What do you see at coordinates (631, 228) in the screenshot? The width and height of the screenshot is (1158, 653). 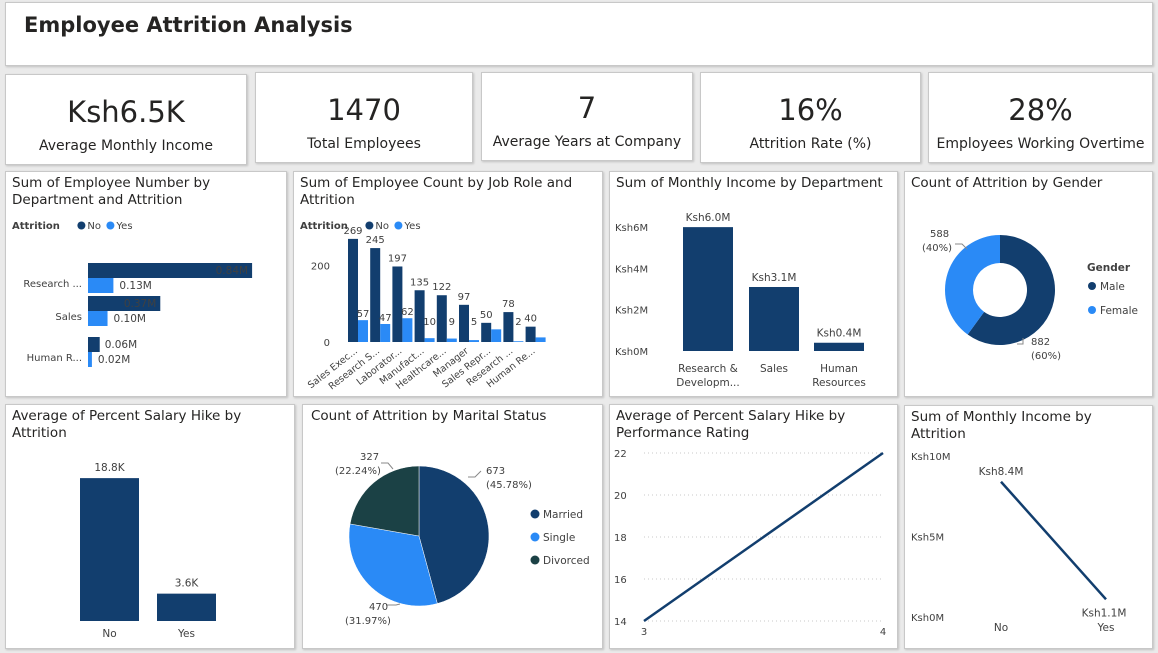 I see `y-tick-label: Ksh6M` at bounding box center [631, 228].